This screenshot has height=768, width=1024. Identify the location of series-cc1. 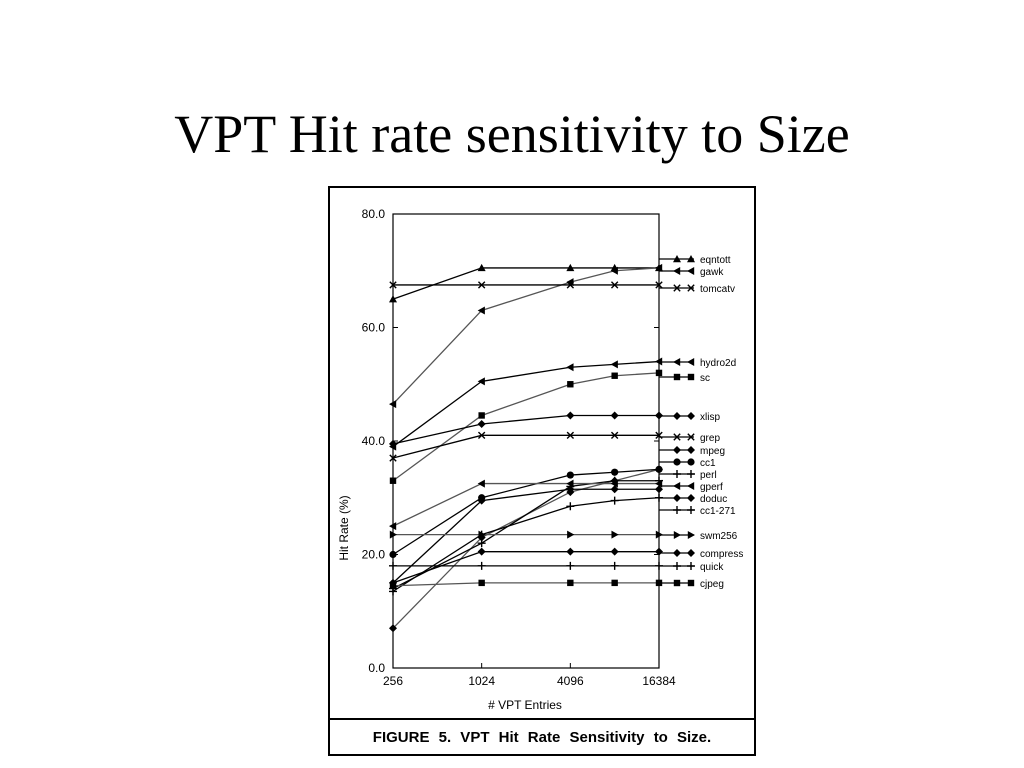
(526, 512).